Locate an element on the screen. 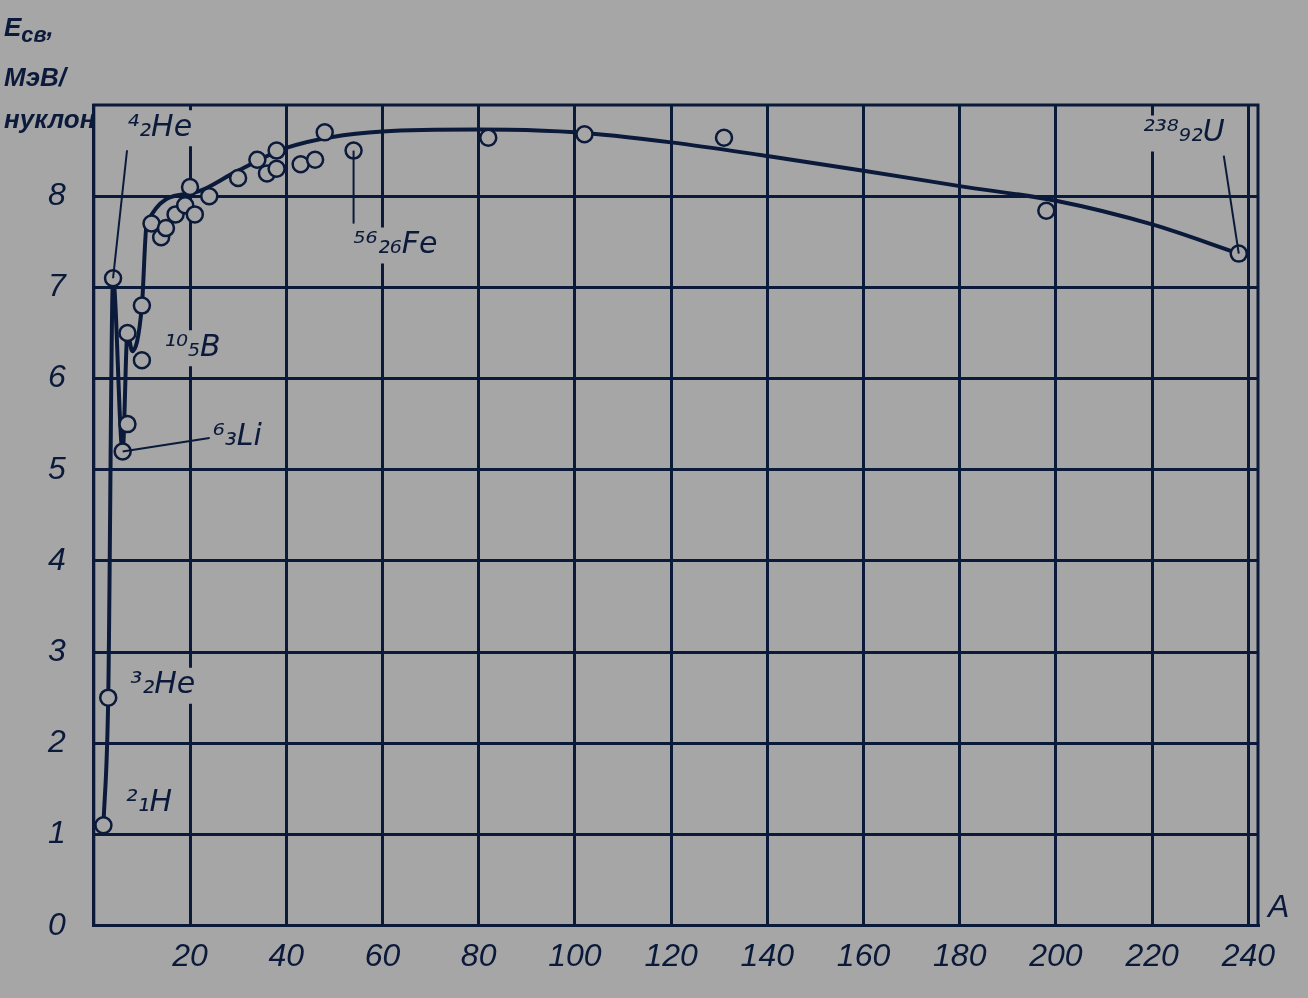 This screenshot has height=998, width=1308. annotation: ⁴₂He is located at coordinates (160, 126).